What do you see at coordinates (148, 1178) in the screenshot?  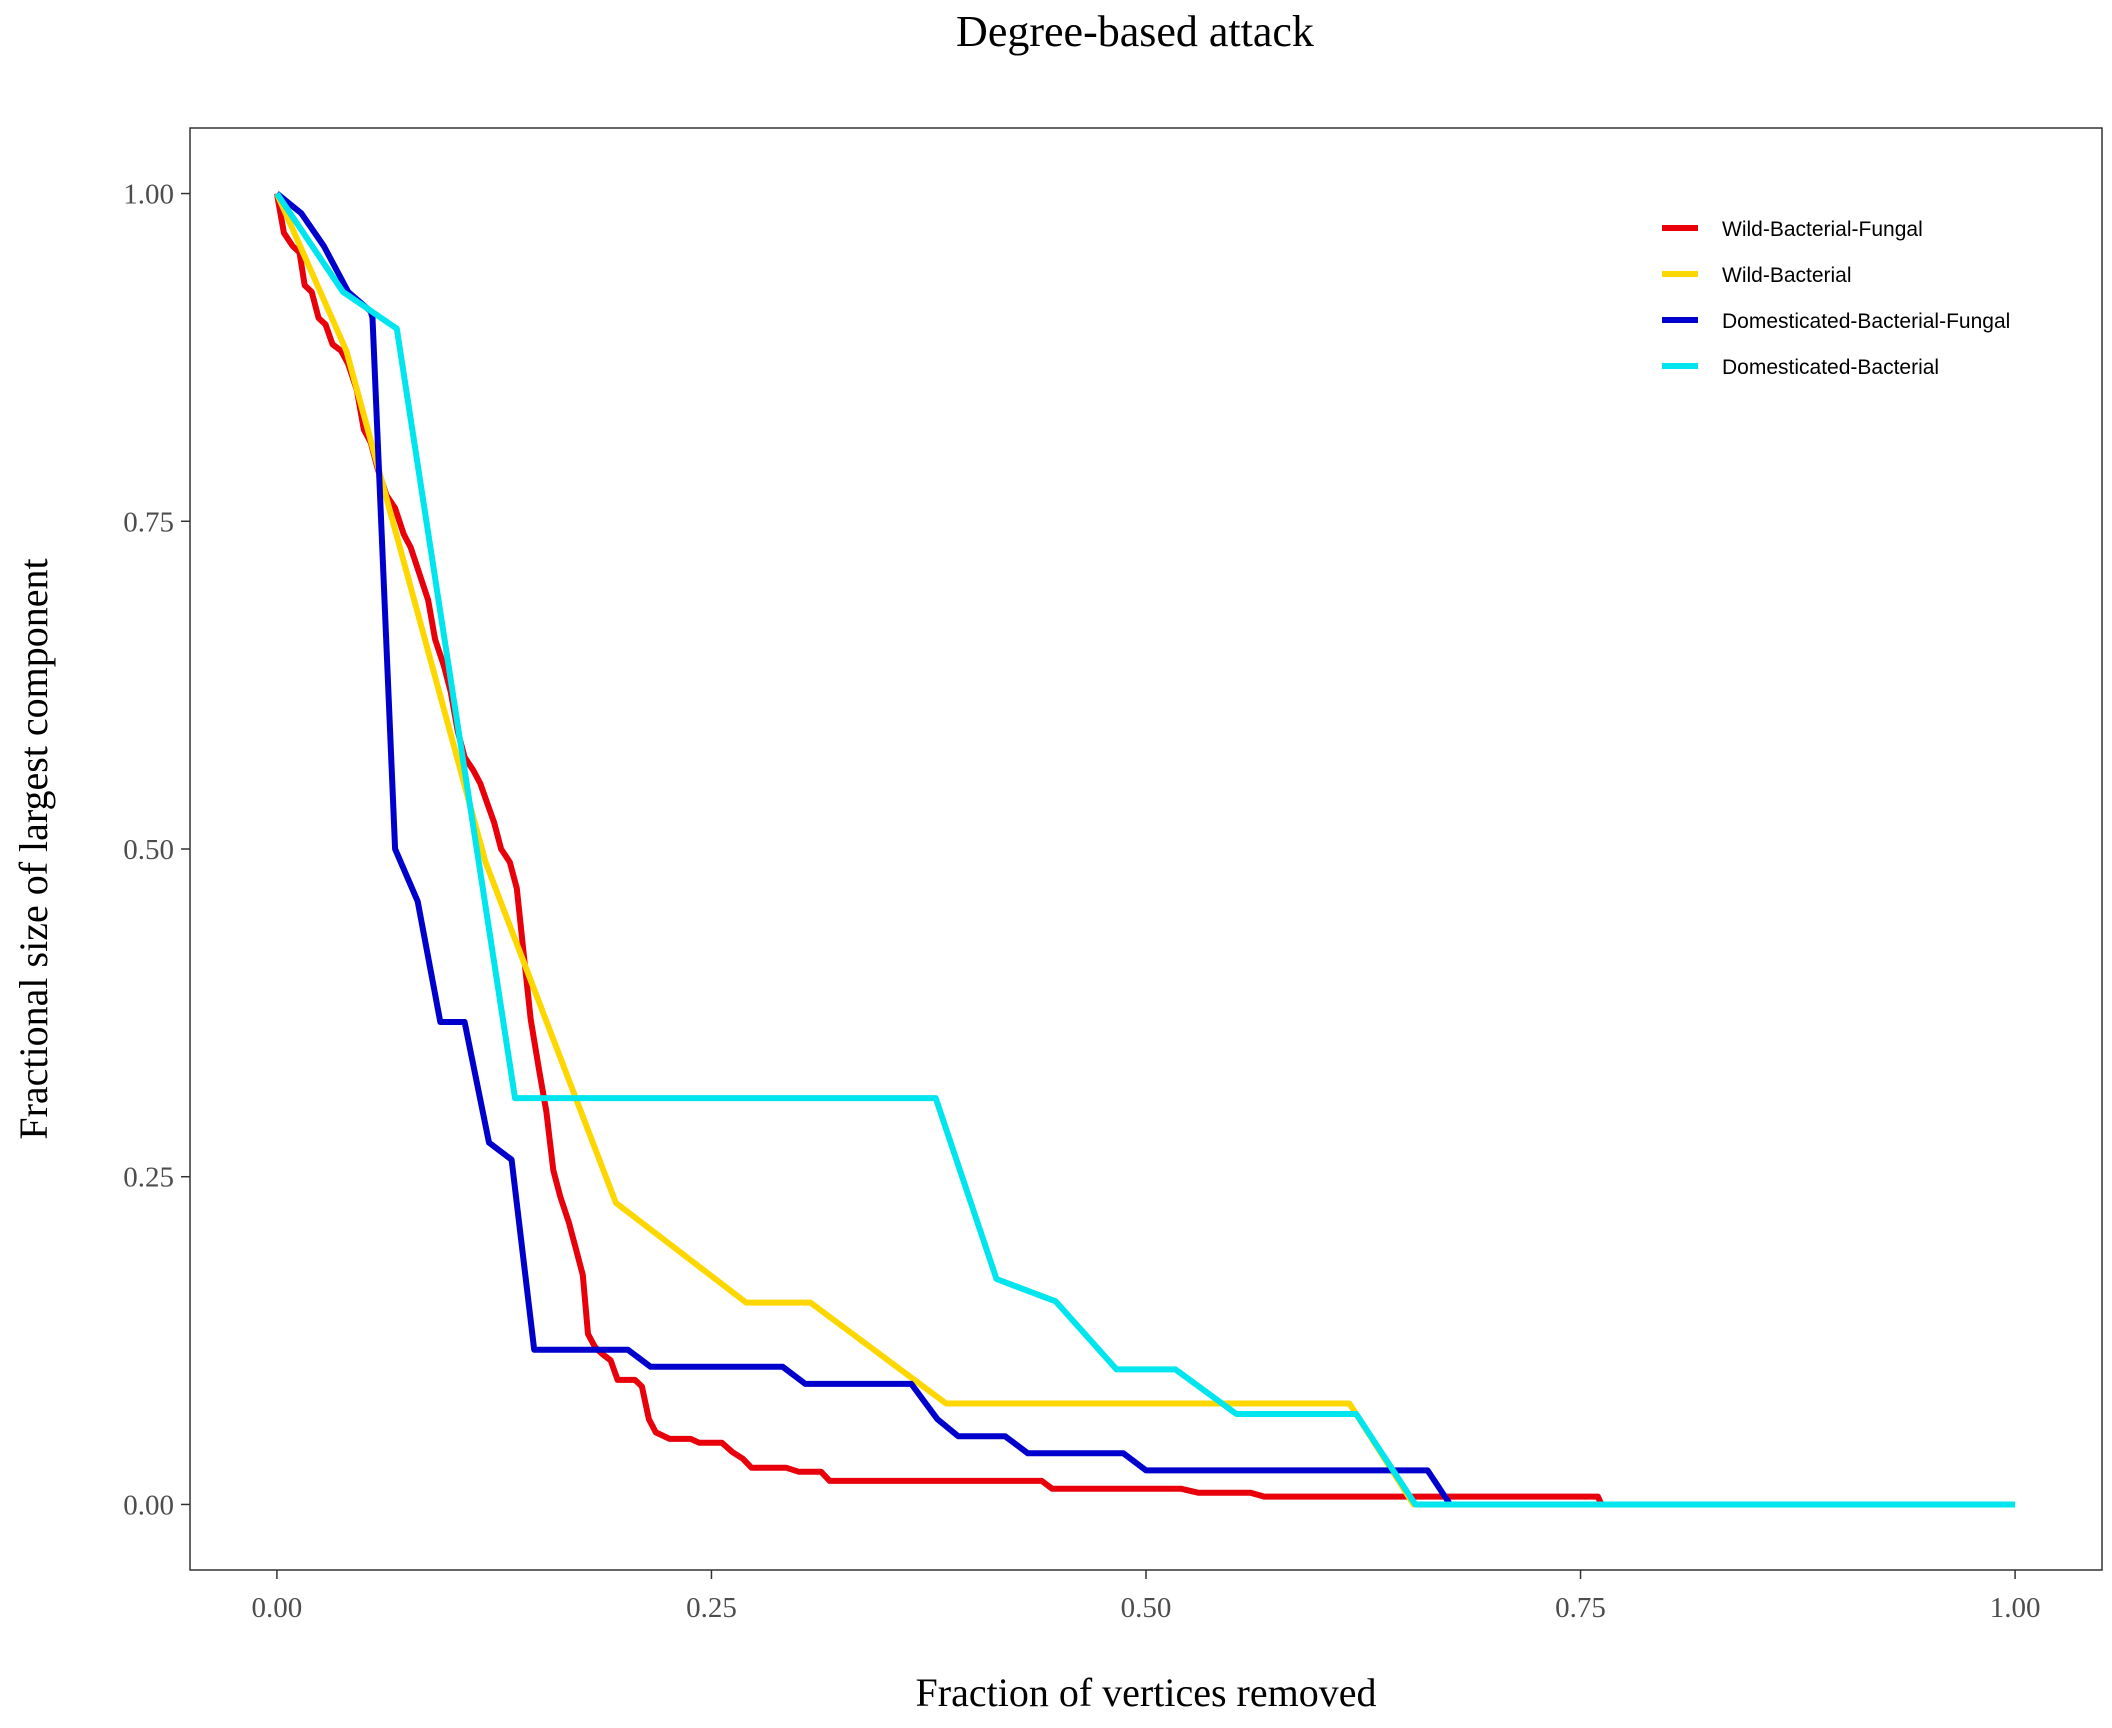 I see `y-tick-label: 0.25` at bounding box center [148, 1178].